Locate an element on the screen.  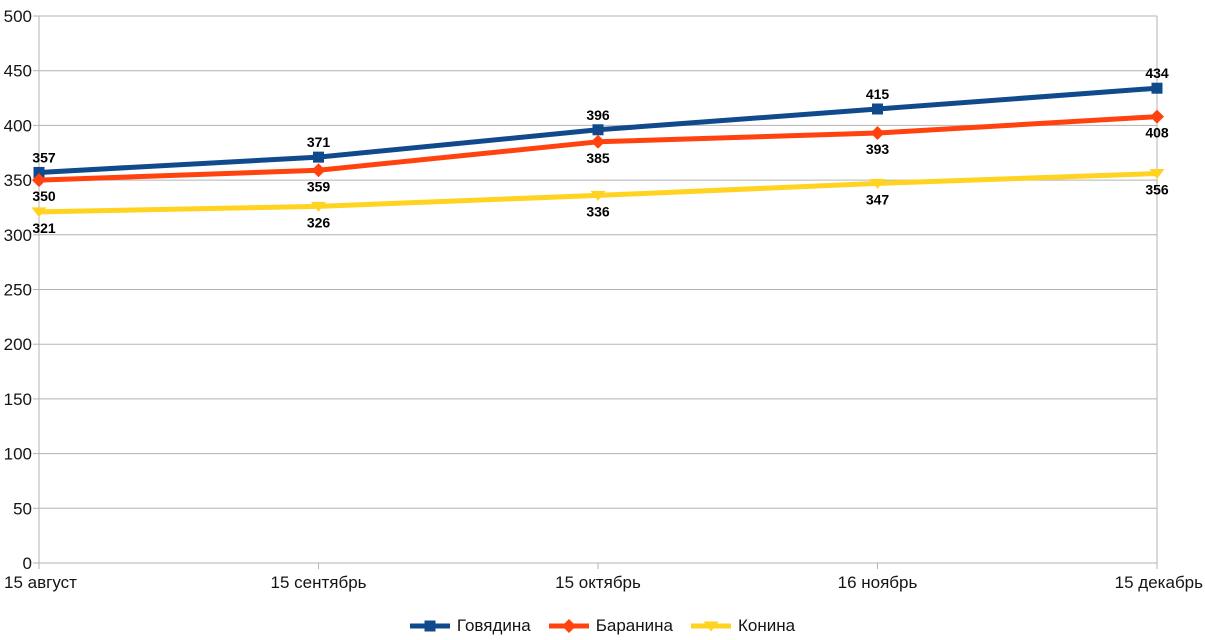
data-label: 434 is located at coordinates (1157, 73).